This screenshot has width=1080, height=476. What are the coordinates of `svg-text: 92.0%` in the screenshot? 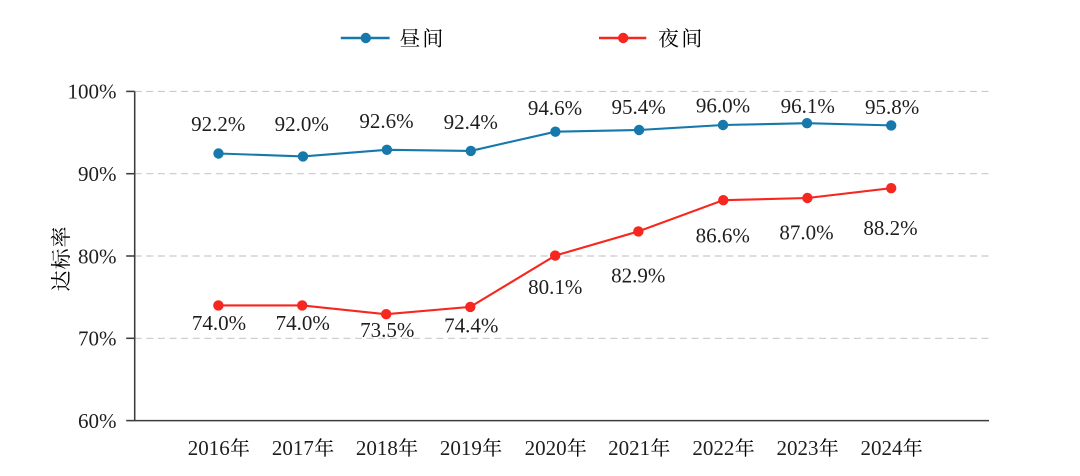 It's located at (302, 124).